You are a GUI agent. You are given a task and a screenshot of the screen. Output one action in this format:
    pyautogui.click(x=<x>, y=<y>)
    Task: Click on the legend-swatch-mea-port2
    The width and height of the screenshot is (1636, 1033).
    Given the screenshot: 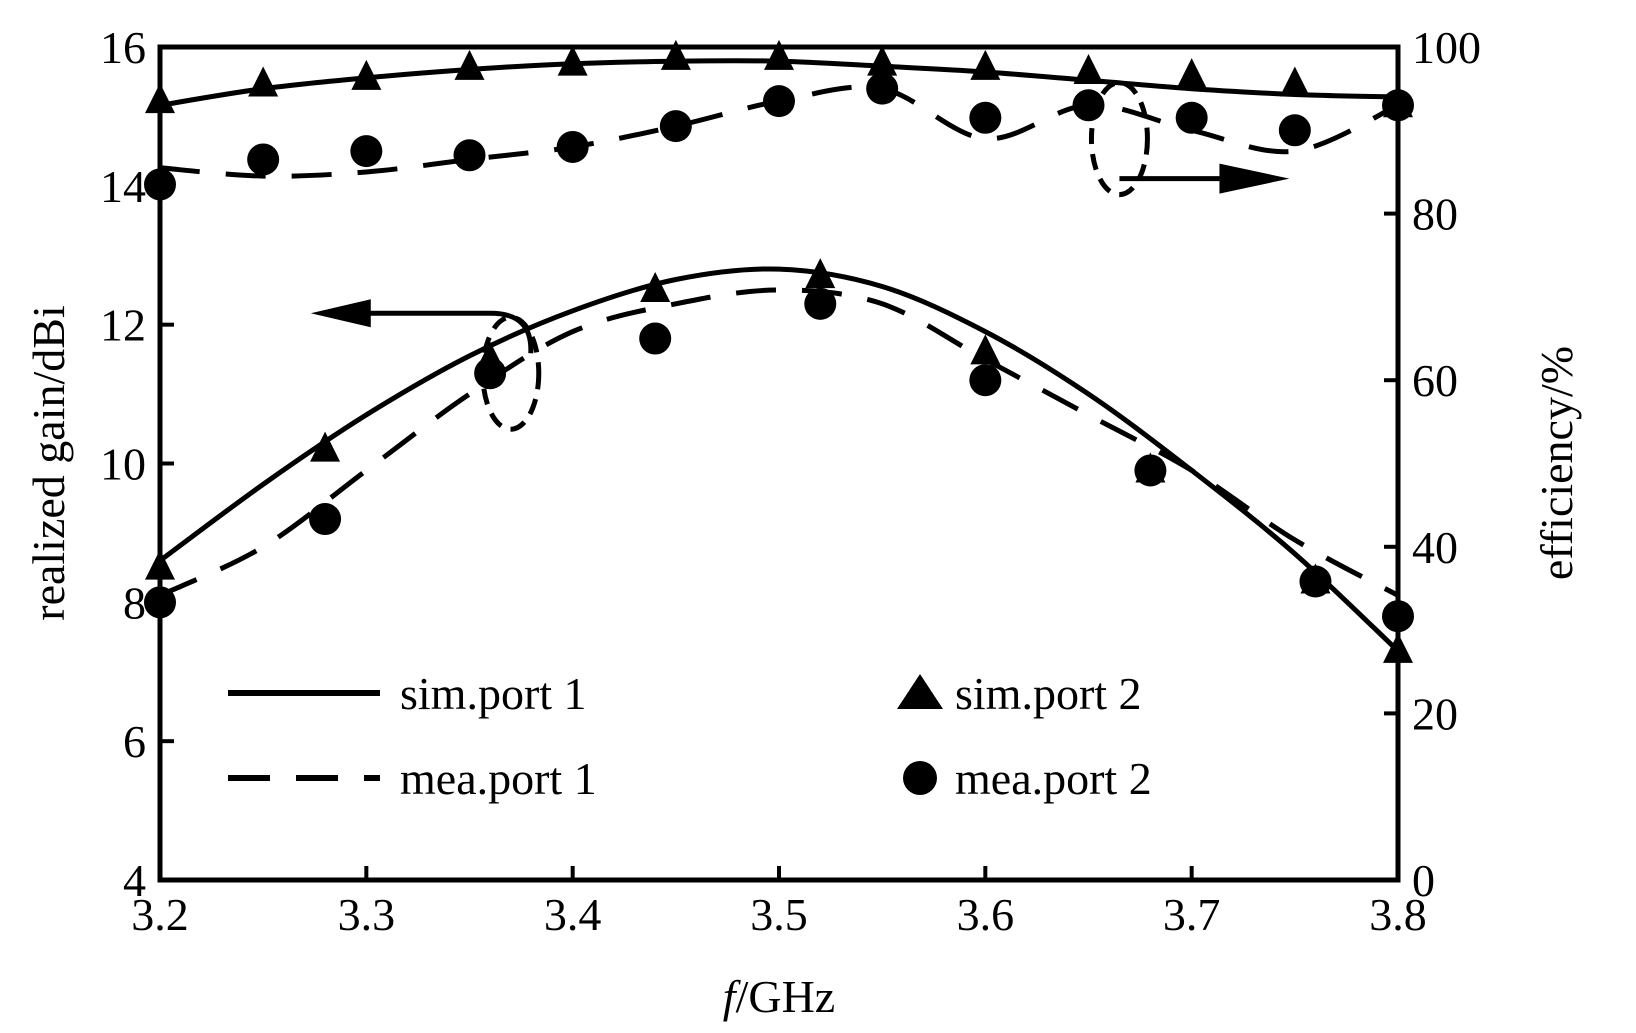 What is the action you would take?
    pyautogui.click(x=920, y=778)
    